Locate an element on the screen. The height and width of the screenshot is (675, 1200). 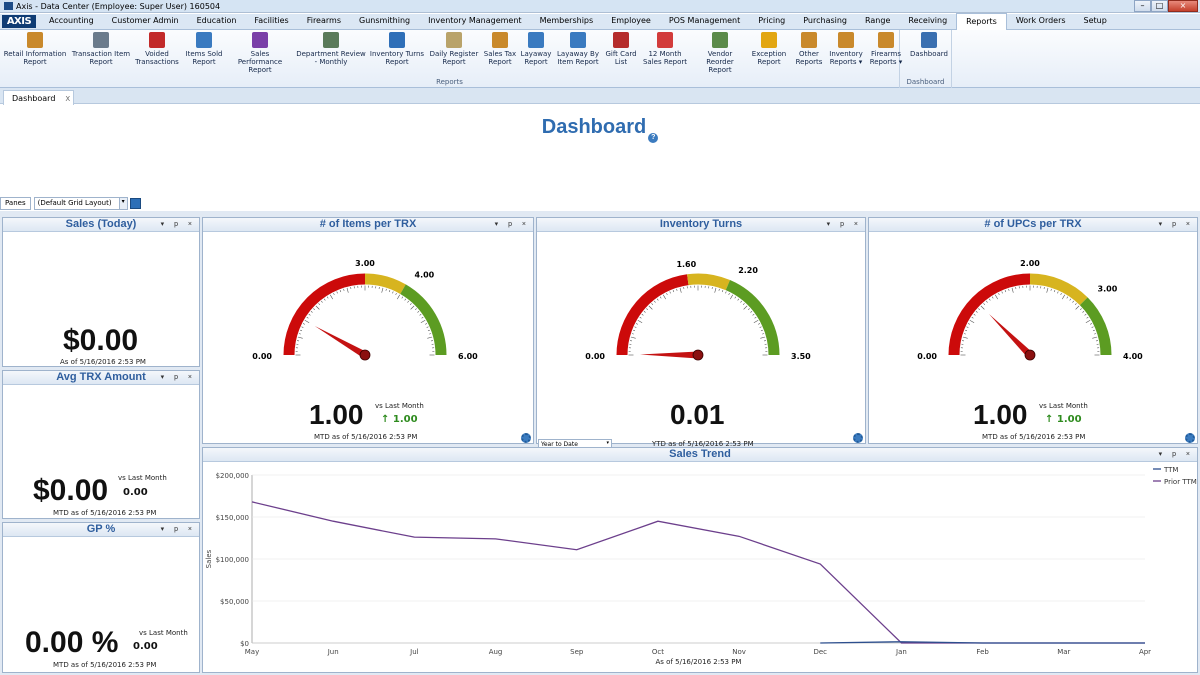
close-window-button: × is located at coordinates (1183, 6).